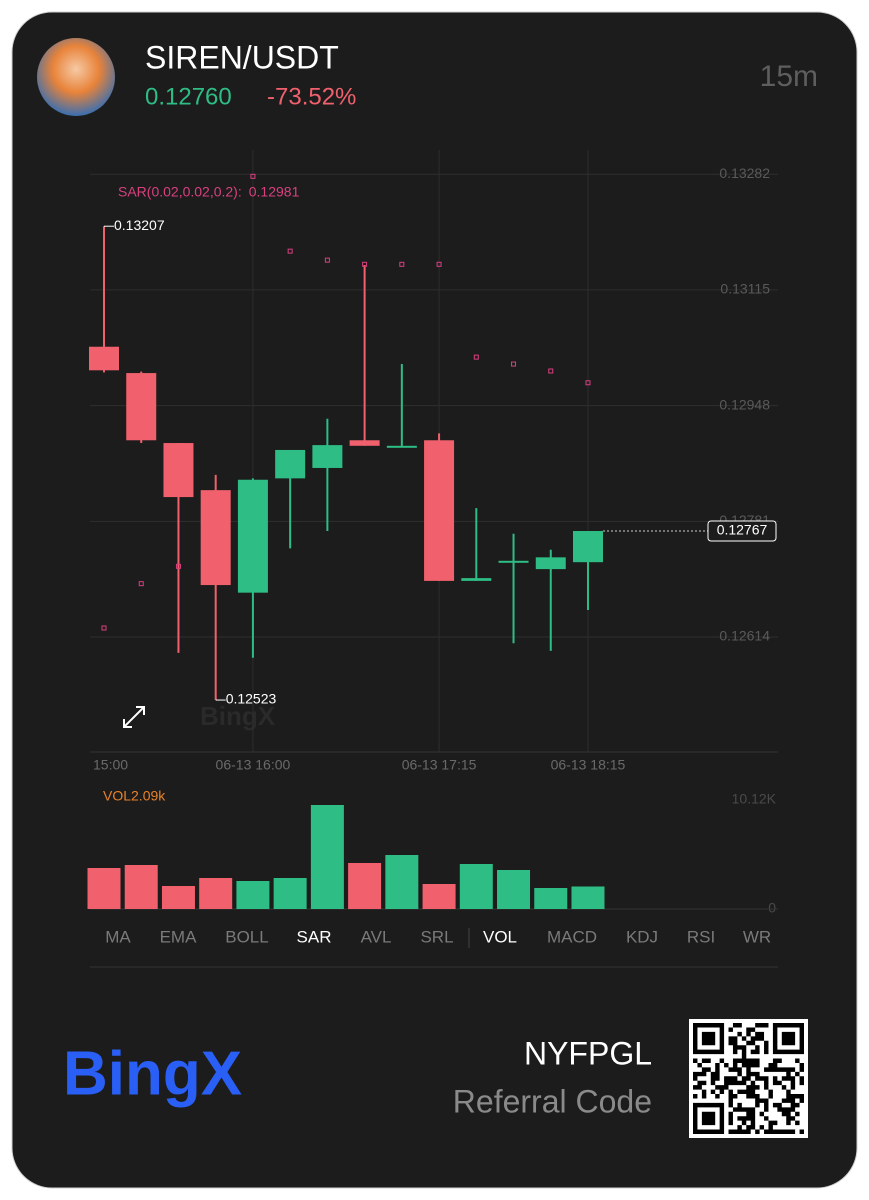  Describe the element at coordinates (274, 192) in the screenshot. I see `sar-value: 0.12981` at that location.